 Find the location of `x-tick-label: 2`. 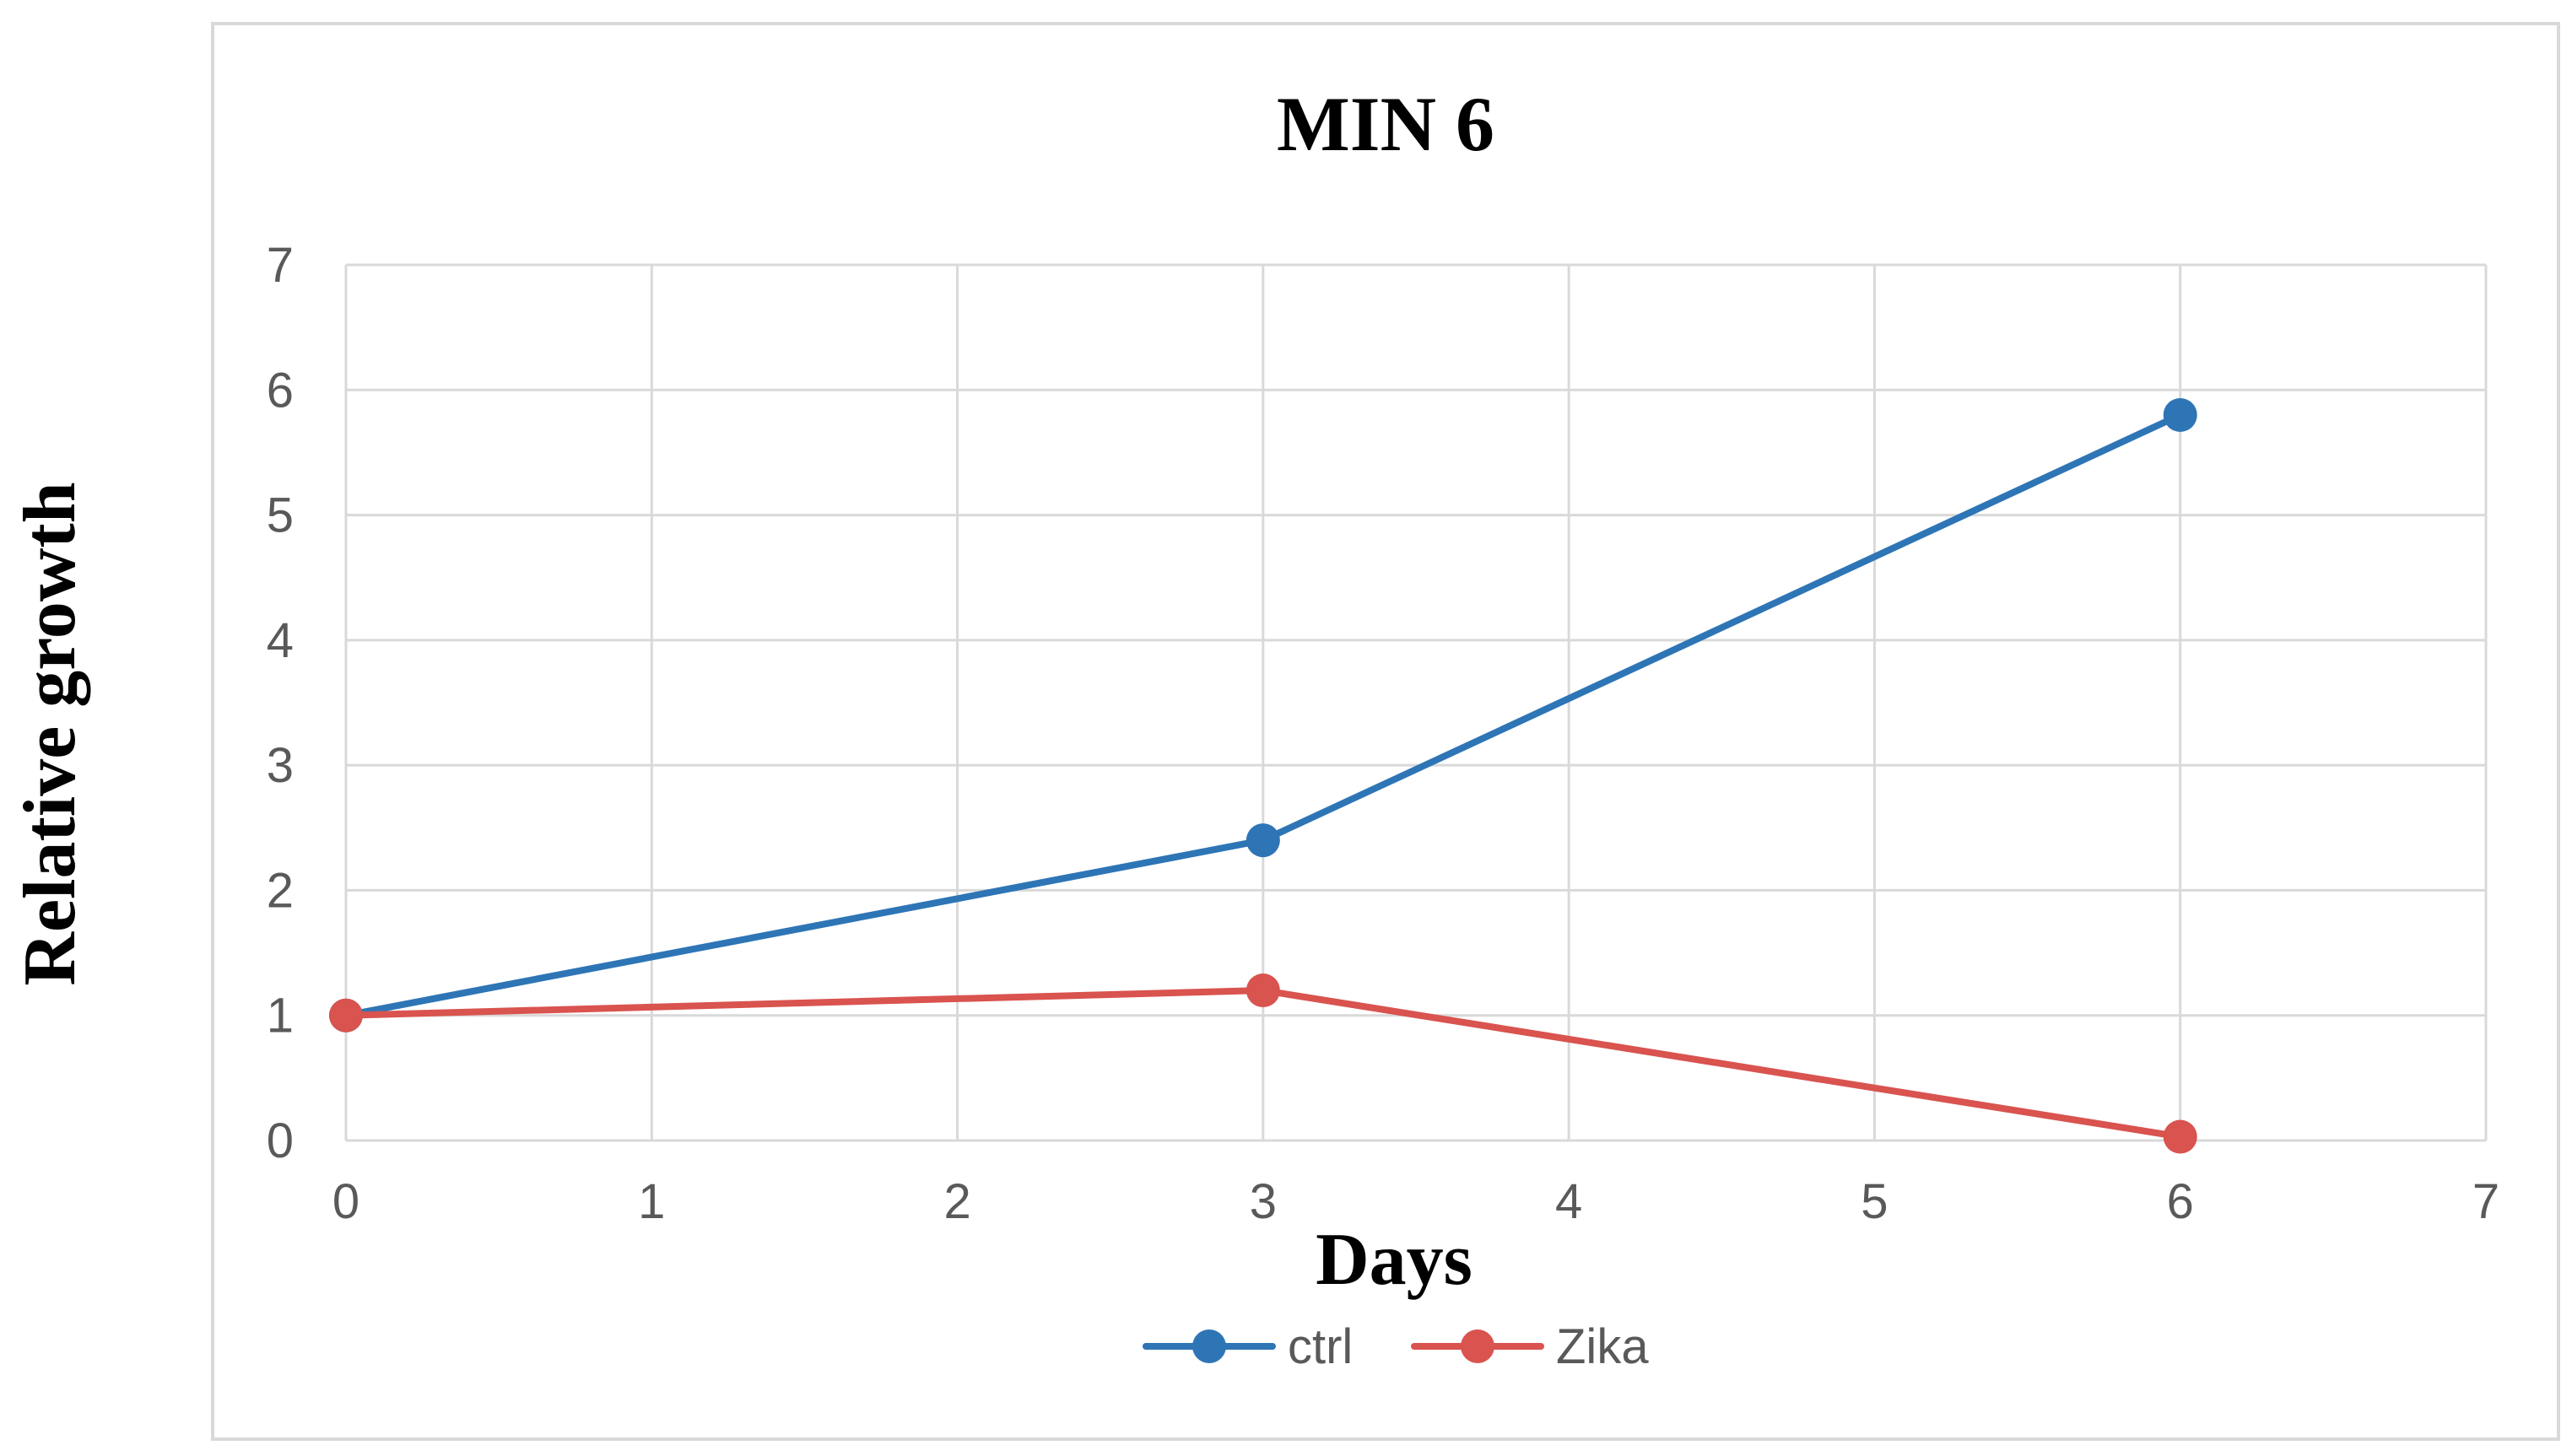

x-tick-label: 2 is located at coordinates (956, 1202).